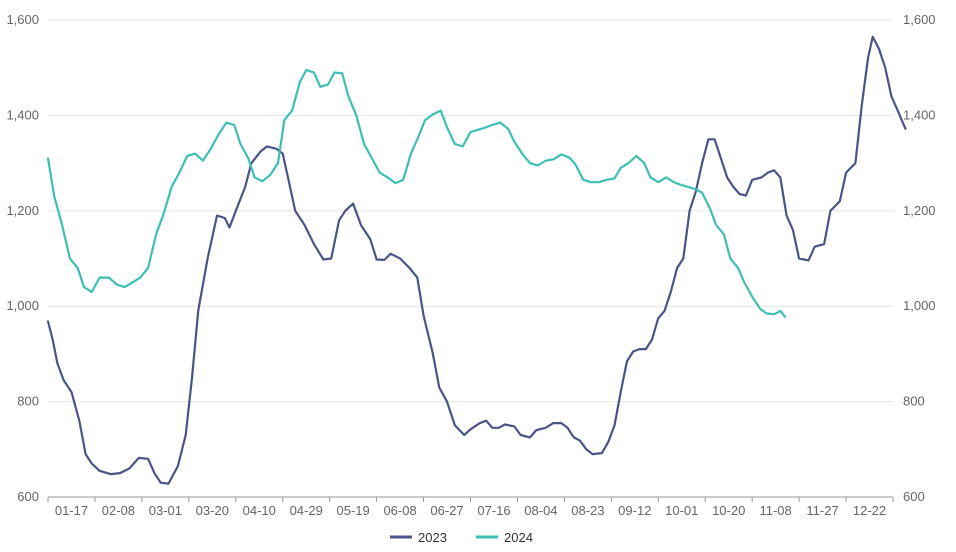 The height and width of the screenshot is (552, 956). I want to click on y-tick-label-right: 800, so click(914, 401).